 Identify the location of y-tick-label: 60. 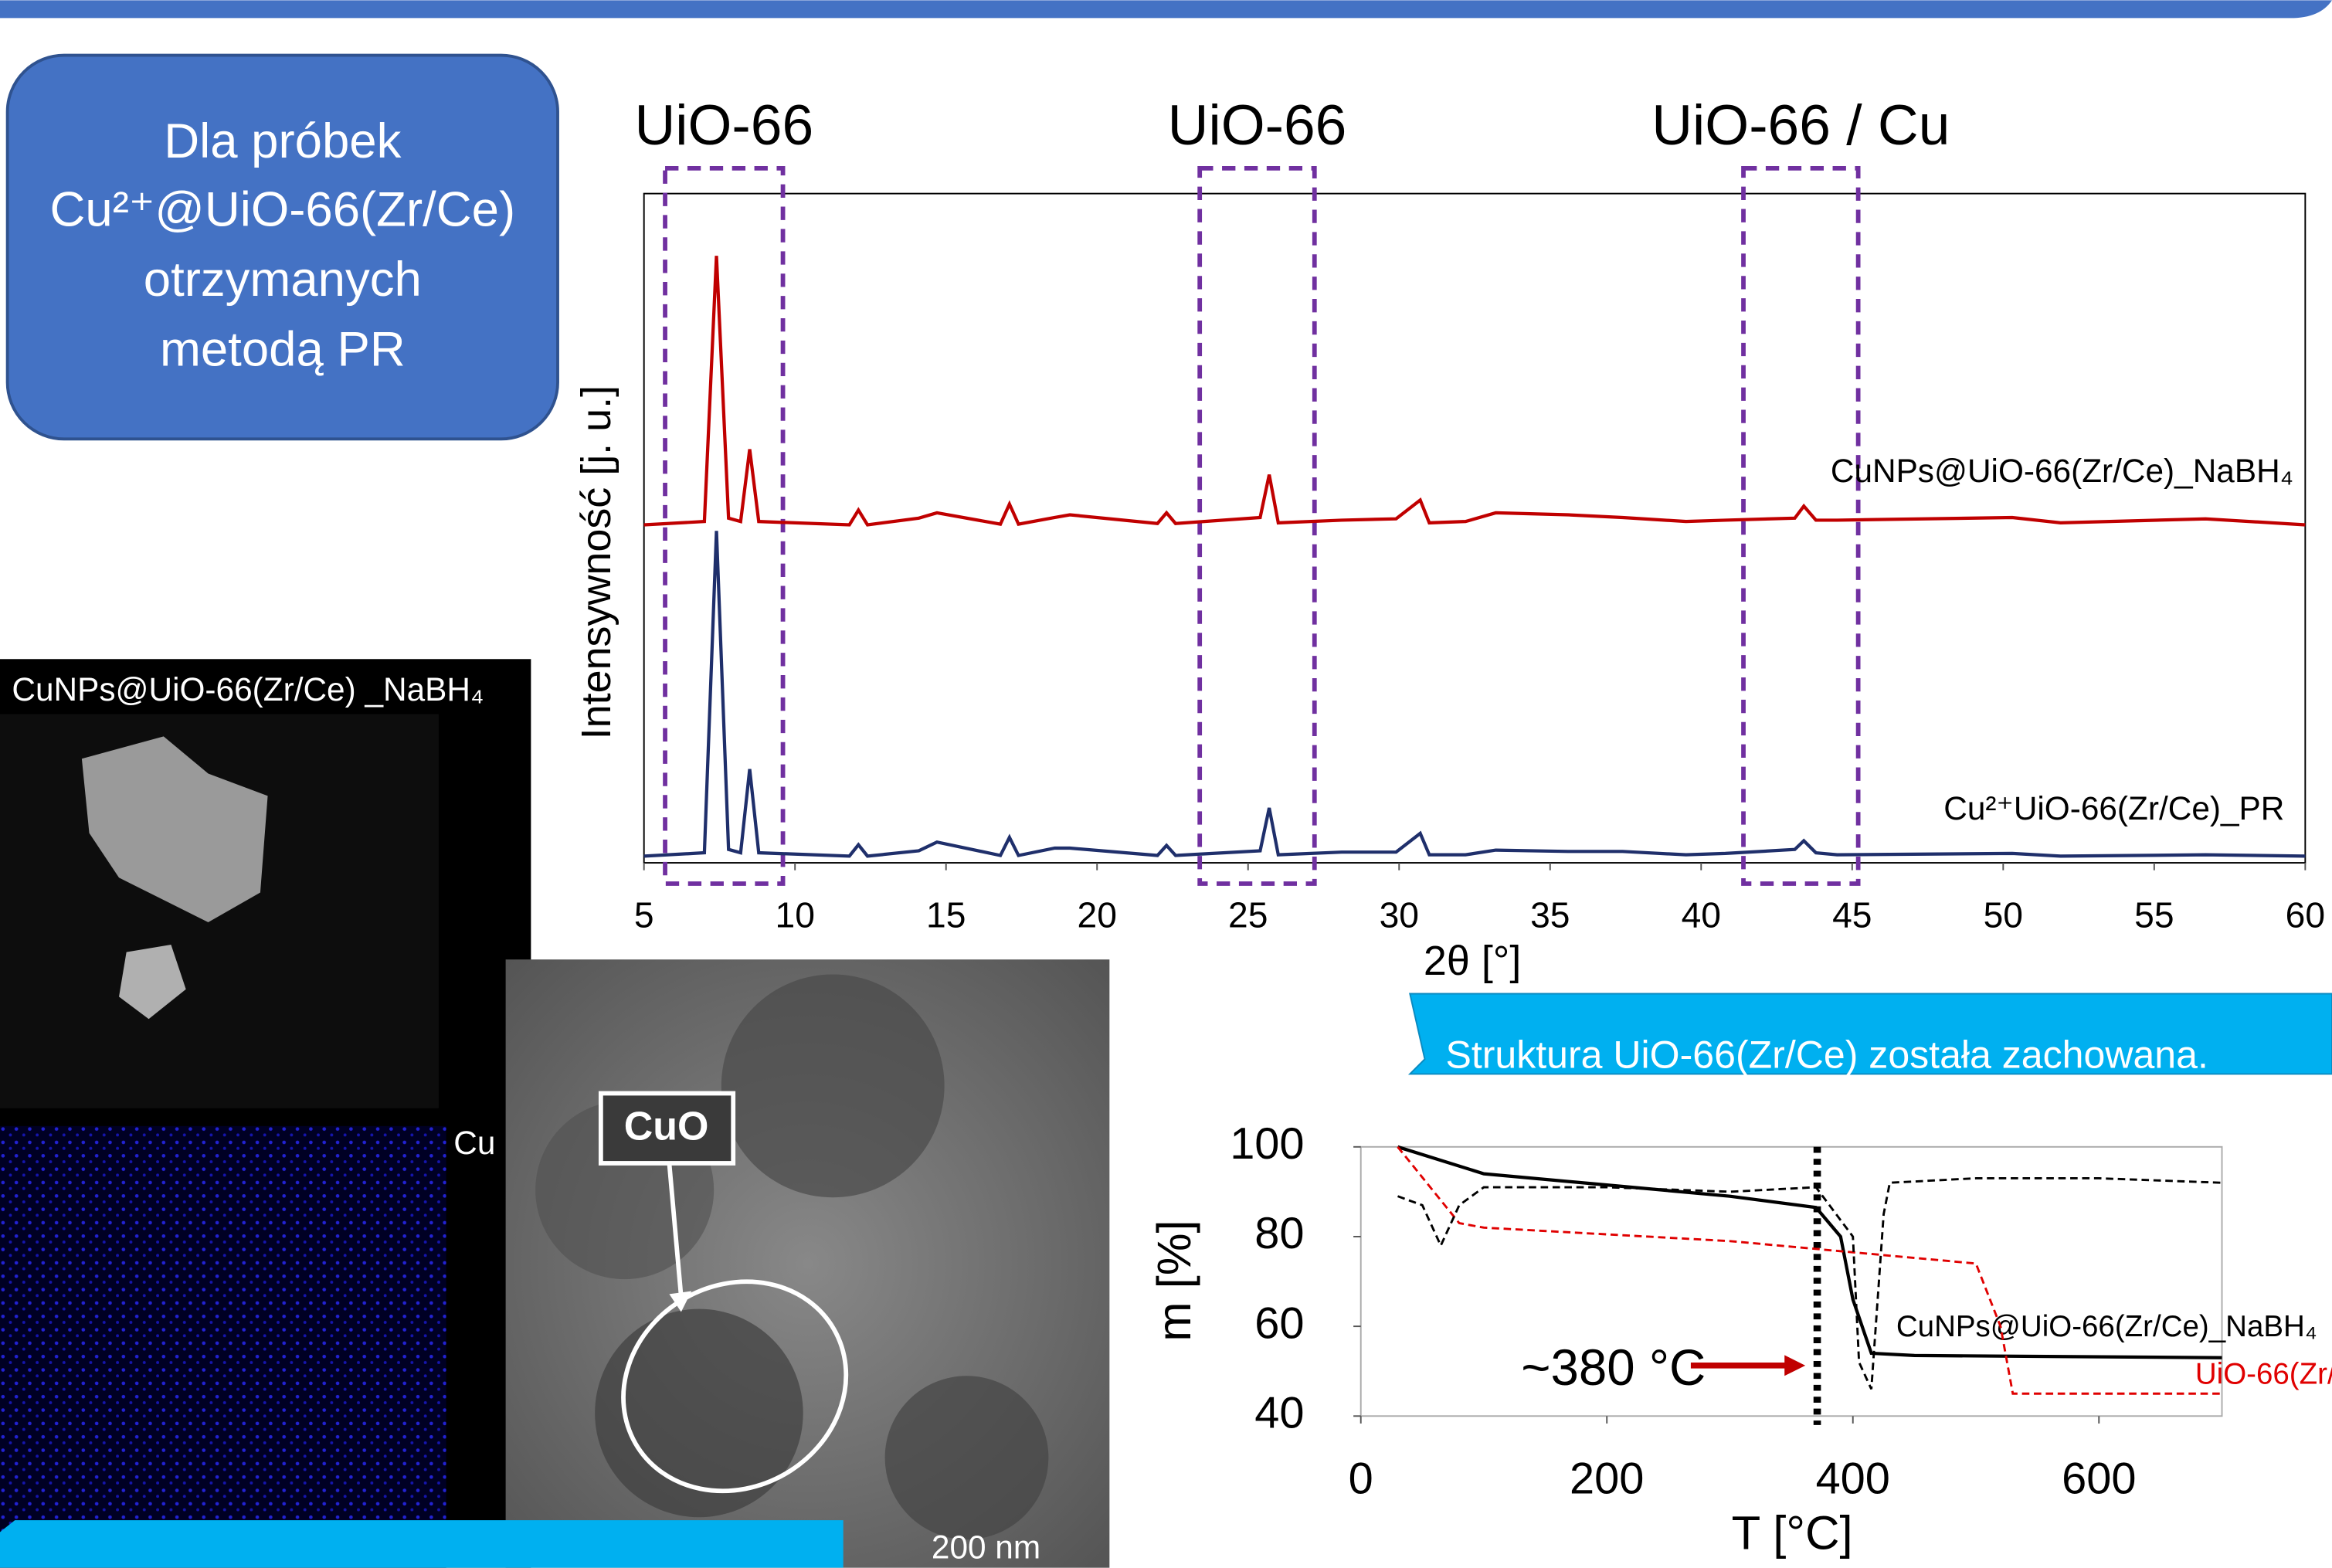
(1279, 1323).